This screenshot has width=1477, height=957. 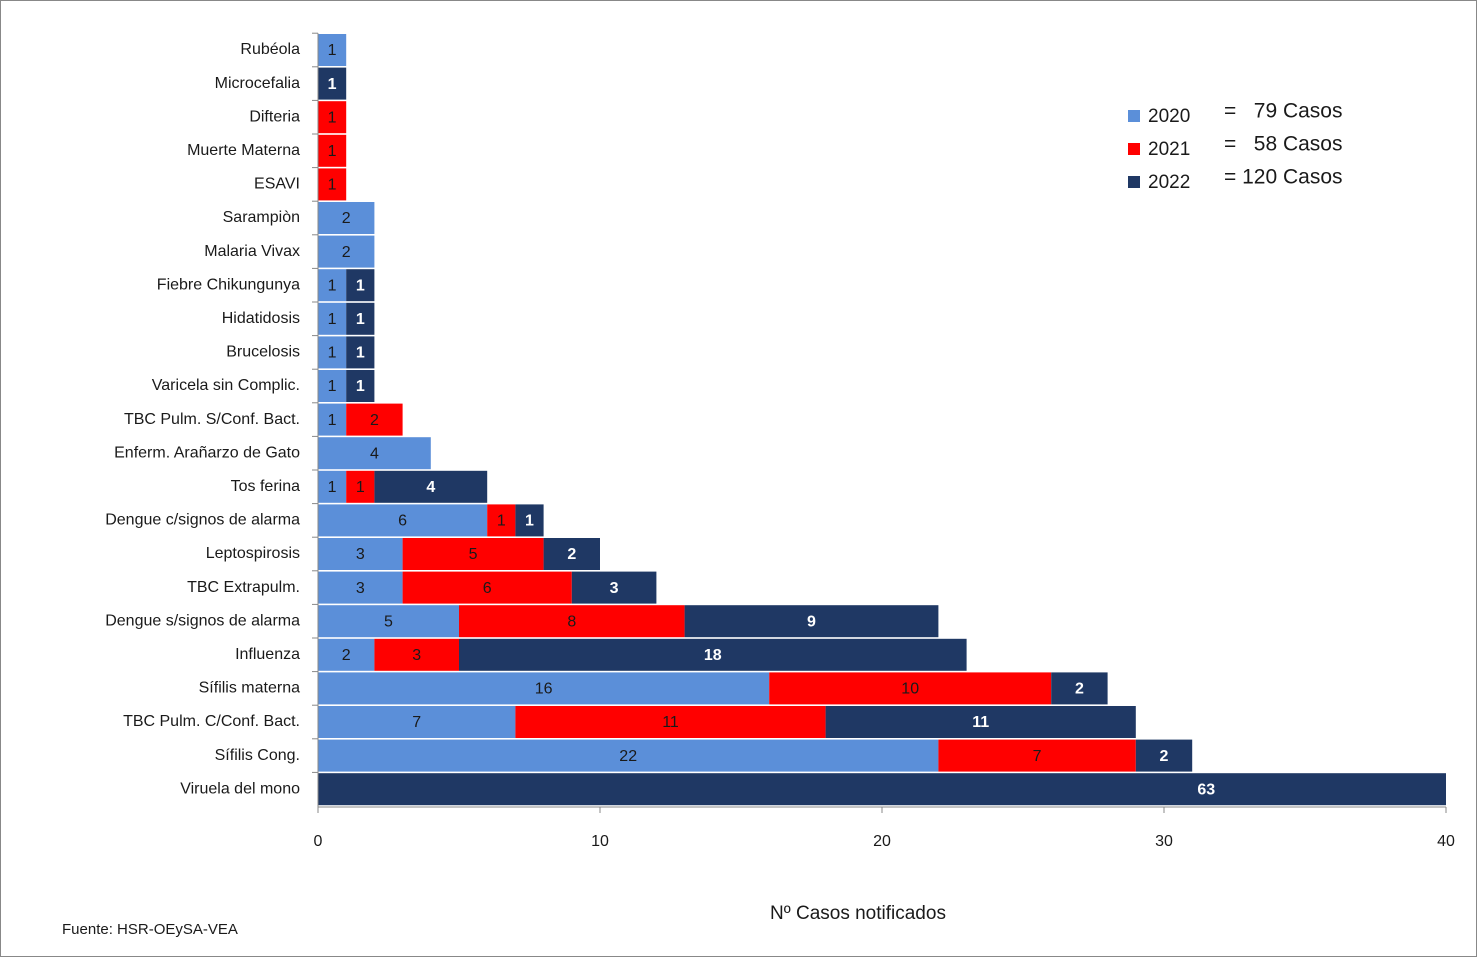 I want to click on y-tick-label: Leptospirosis, so click(x=253, y=553).